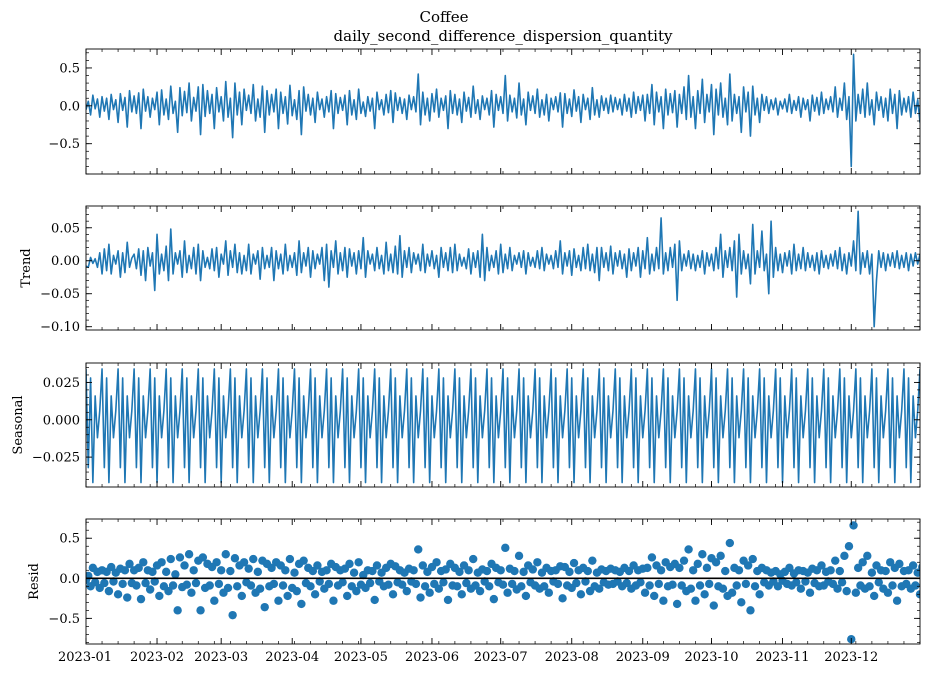 This screenshot has width=930, height=675. I want to click on x-tick-label: 2023-10, so click(711, 657).